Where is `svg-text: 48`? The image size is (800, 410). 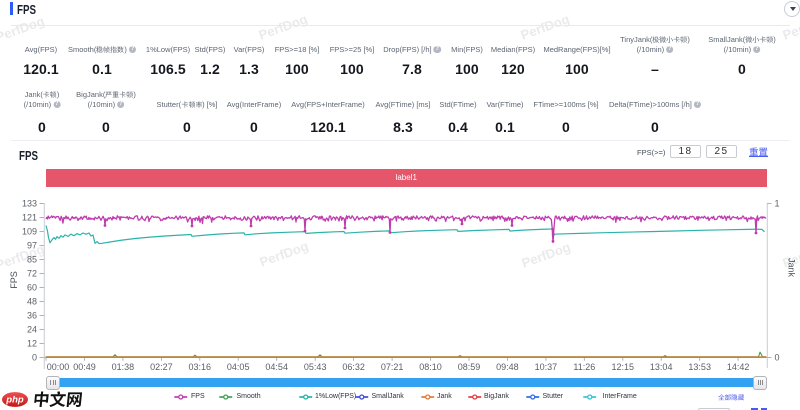
svg-text: 48 is located at coordinates (32, 302).